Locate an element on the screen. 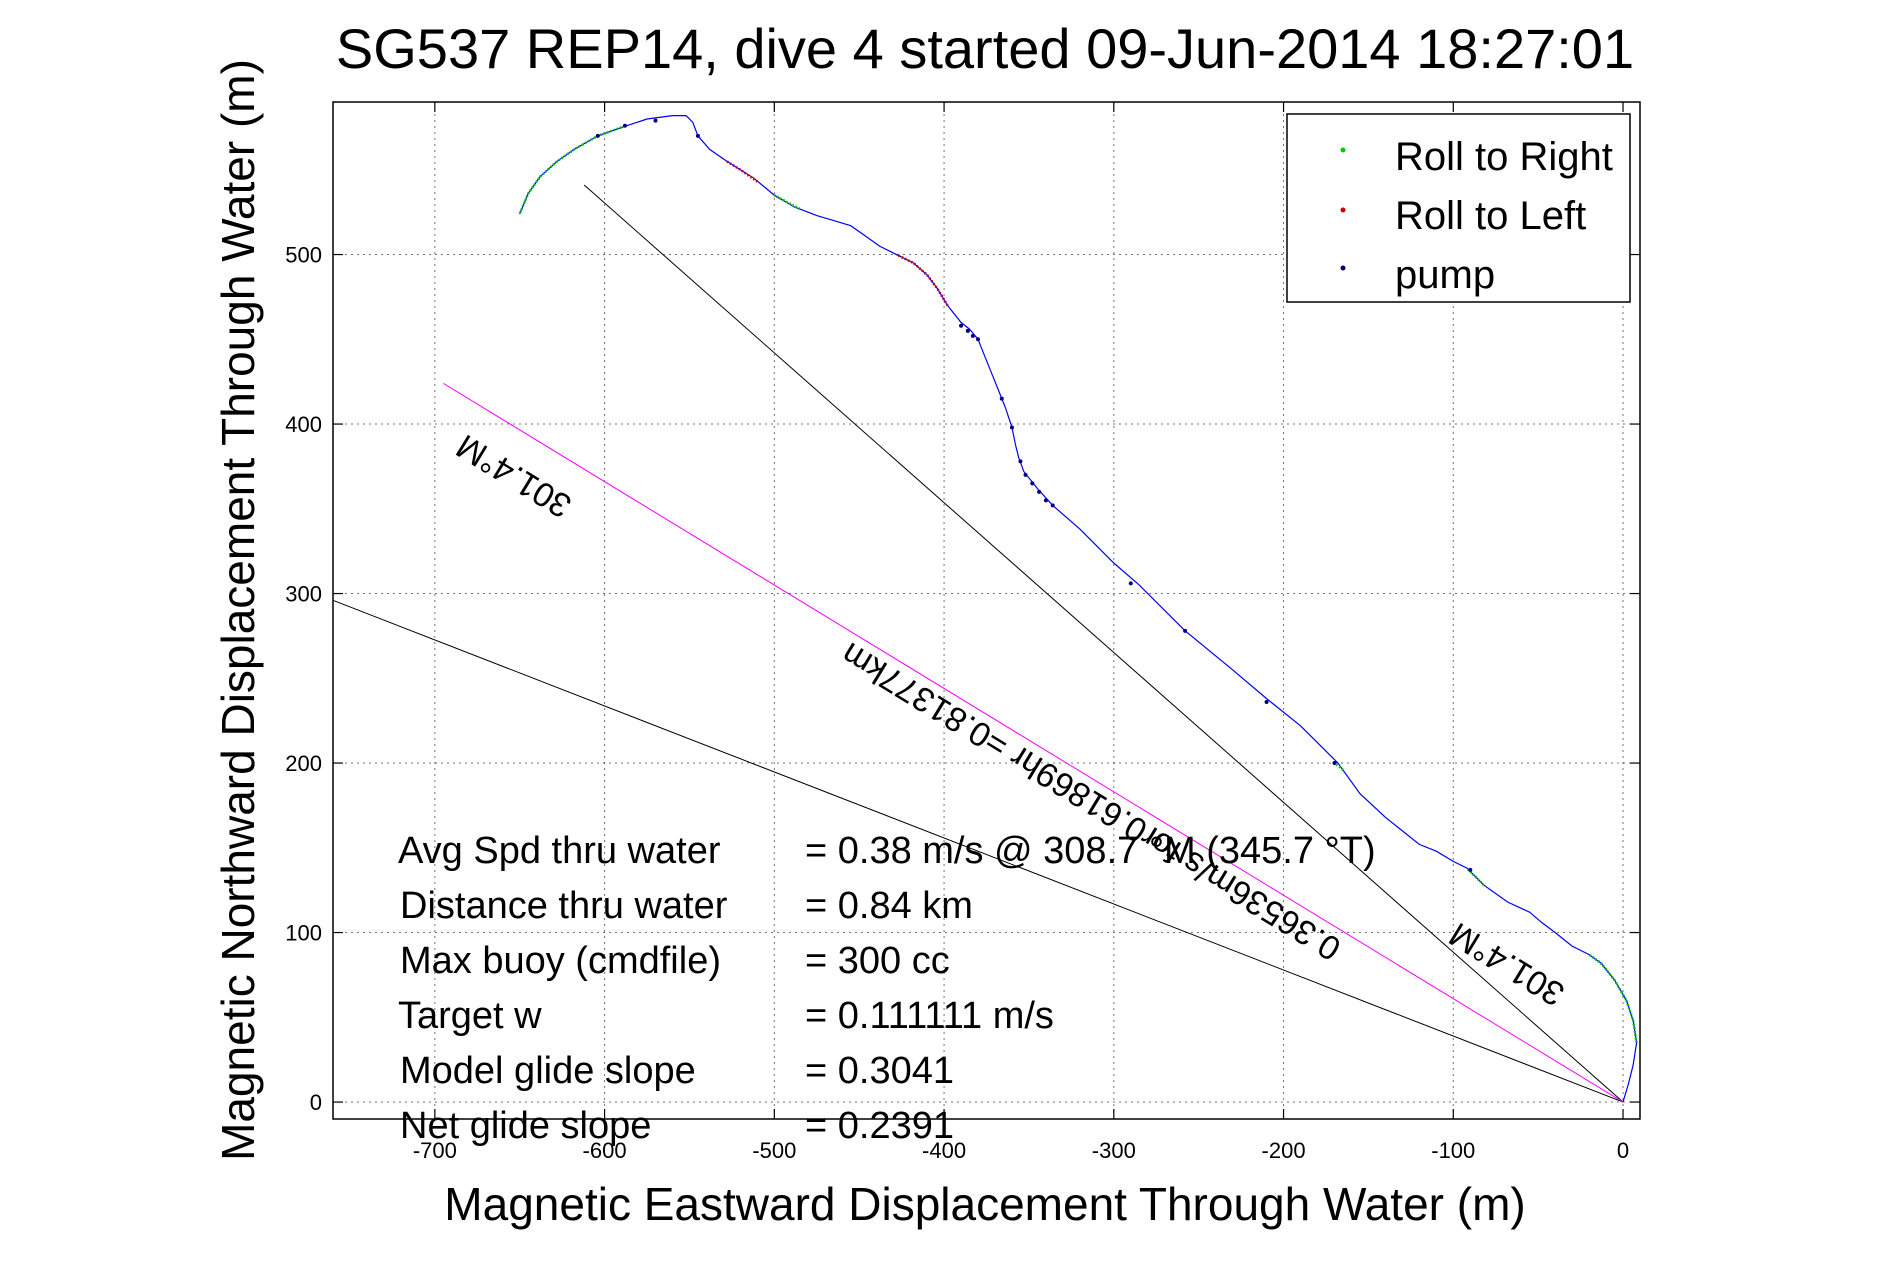 The width and height of the screenshot is (1891, 1262). x-tick-label: -400 is located at coordinates (944, 1150).